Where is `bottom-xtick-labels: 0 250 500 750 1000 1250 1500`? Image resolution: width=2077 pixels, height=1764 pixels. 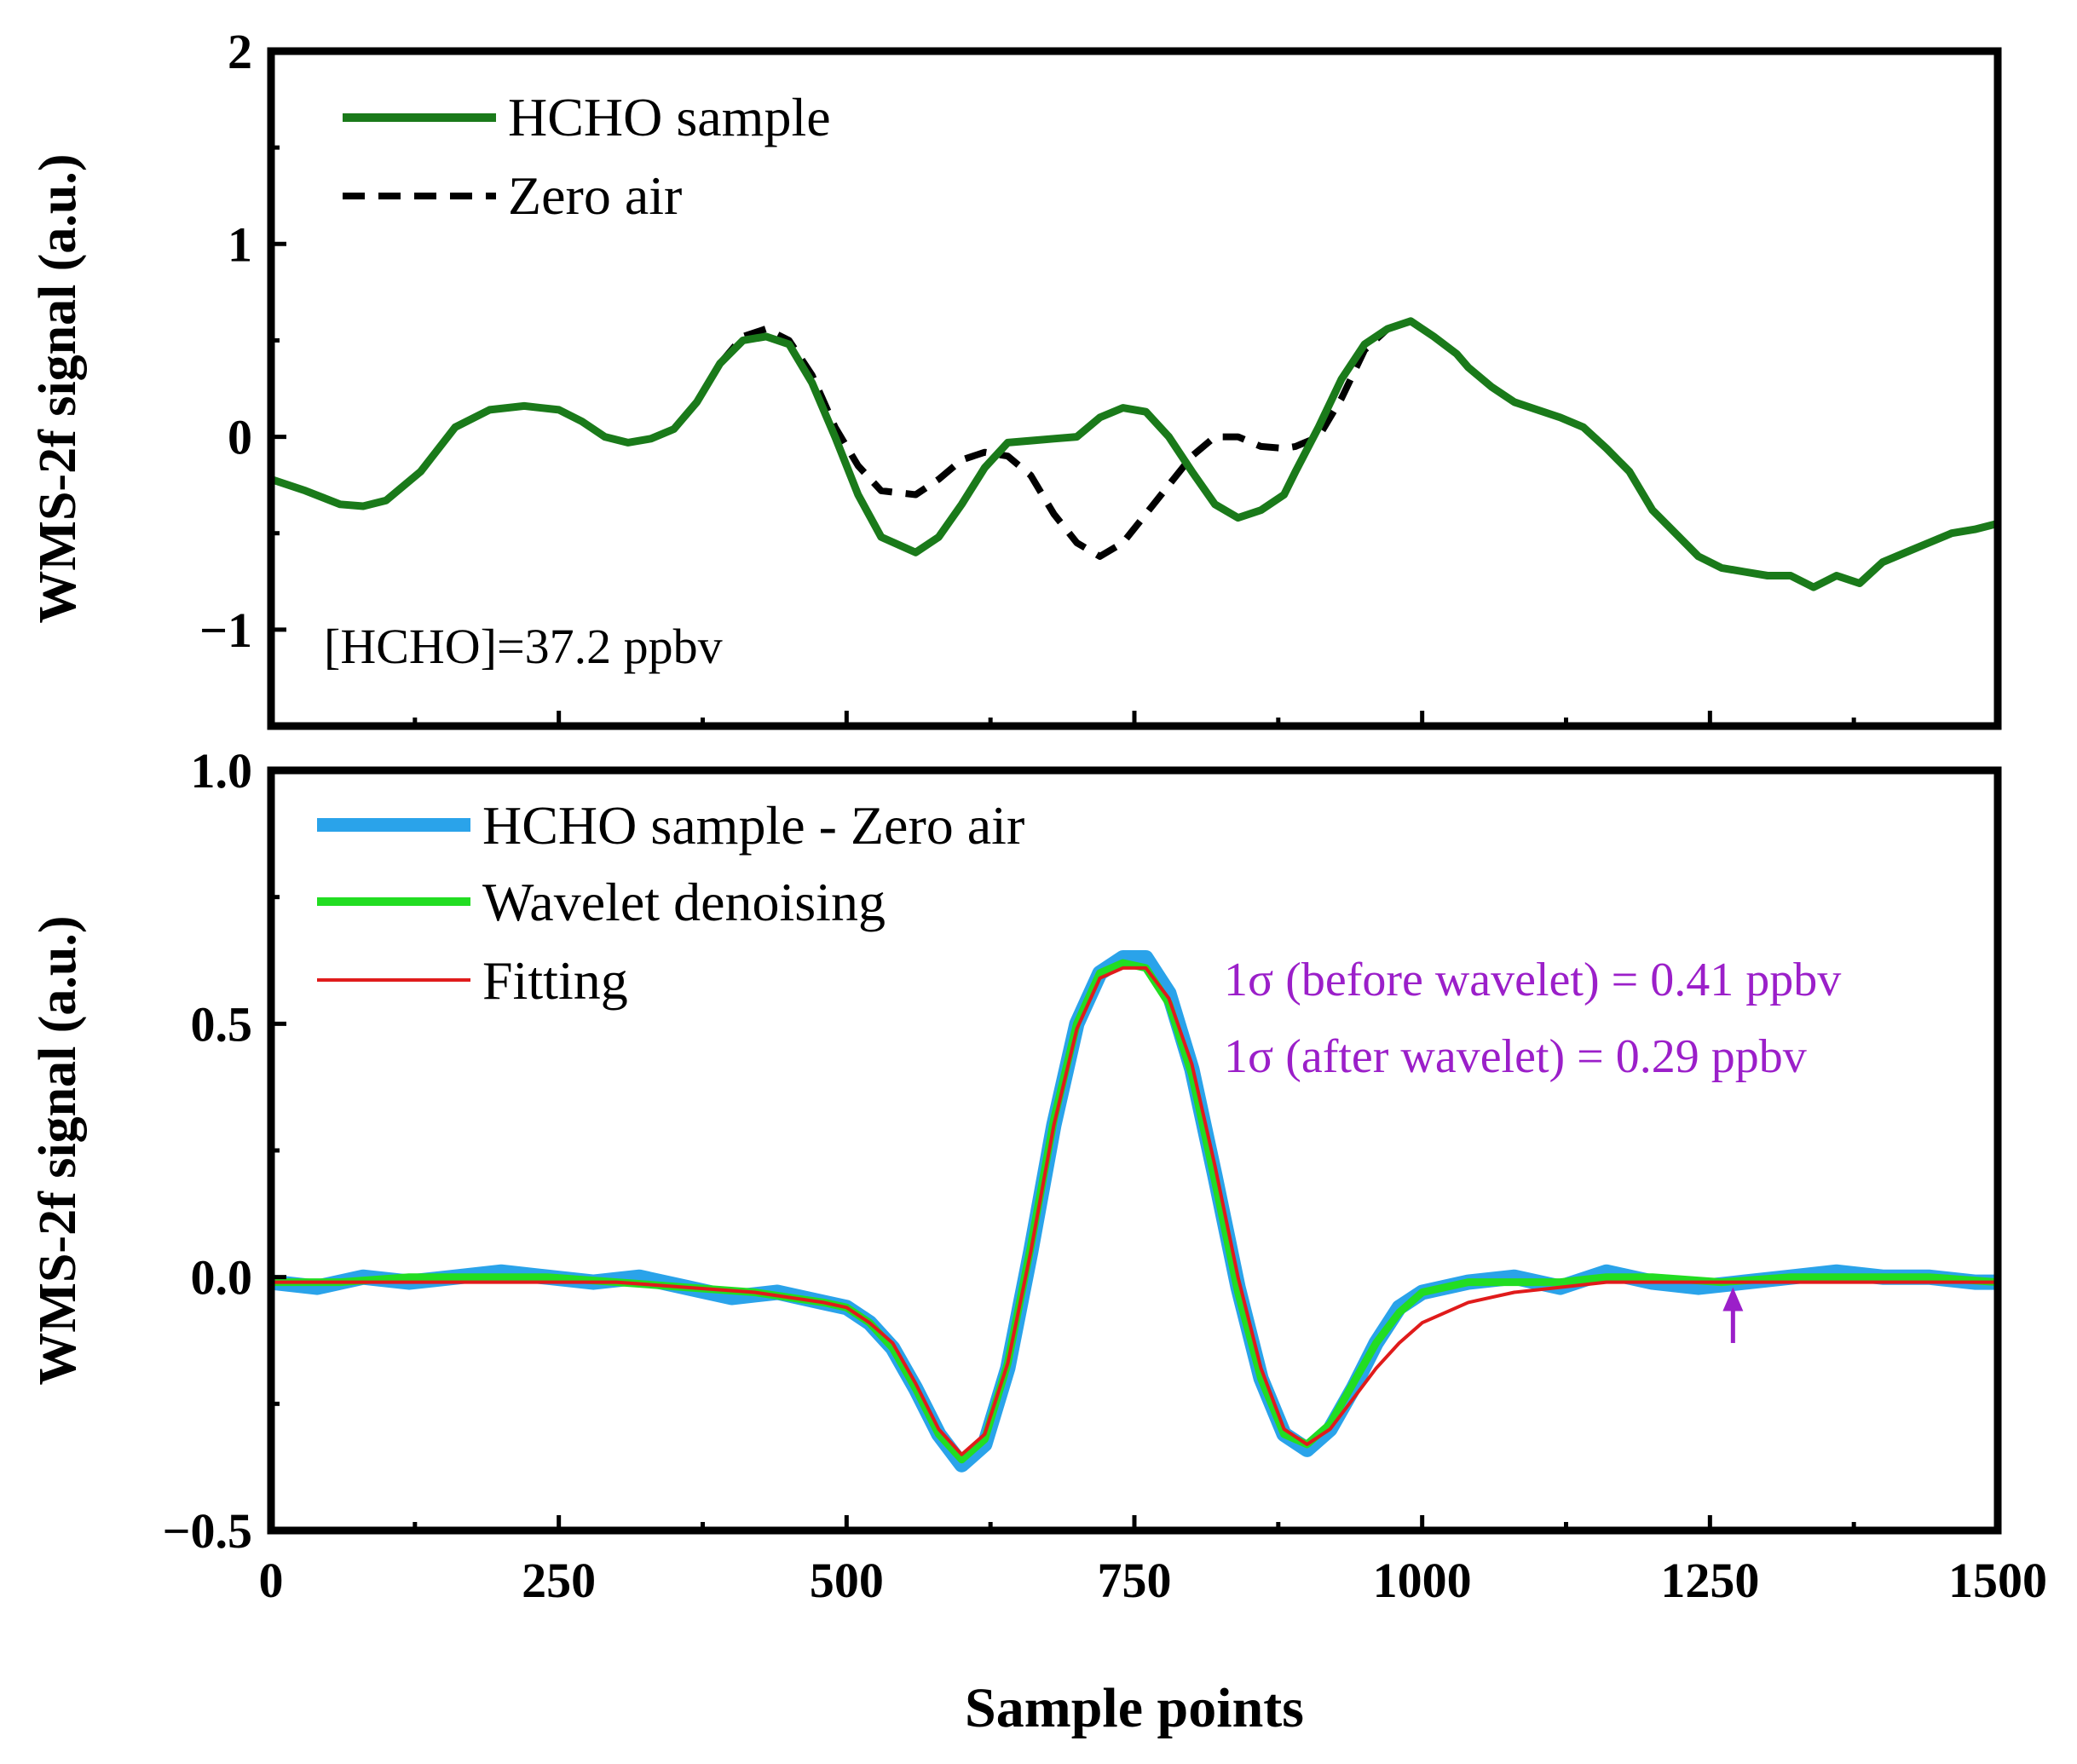 bottom-xtick-labels: 0 250 500 750 1000 1250 1500 is located at coordinates (1153, 1580).